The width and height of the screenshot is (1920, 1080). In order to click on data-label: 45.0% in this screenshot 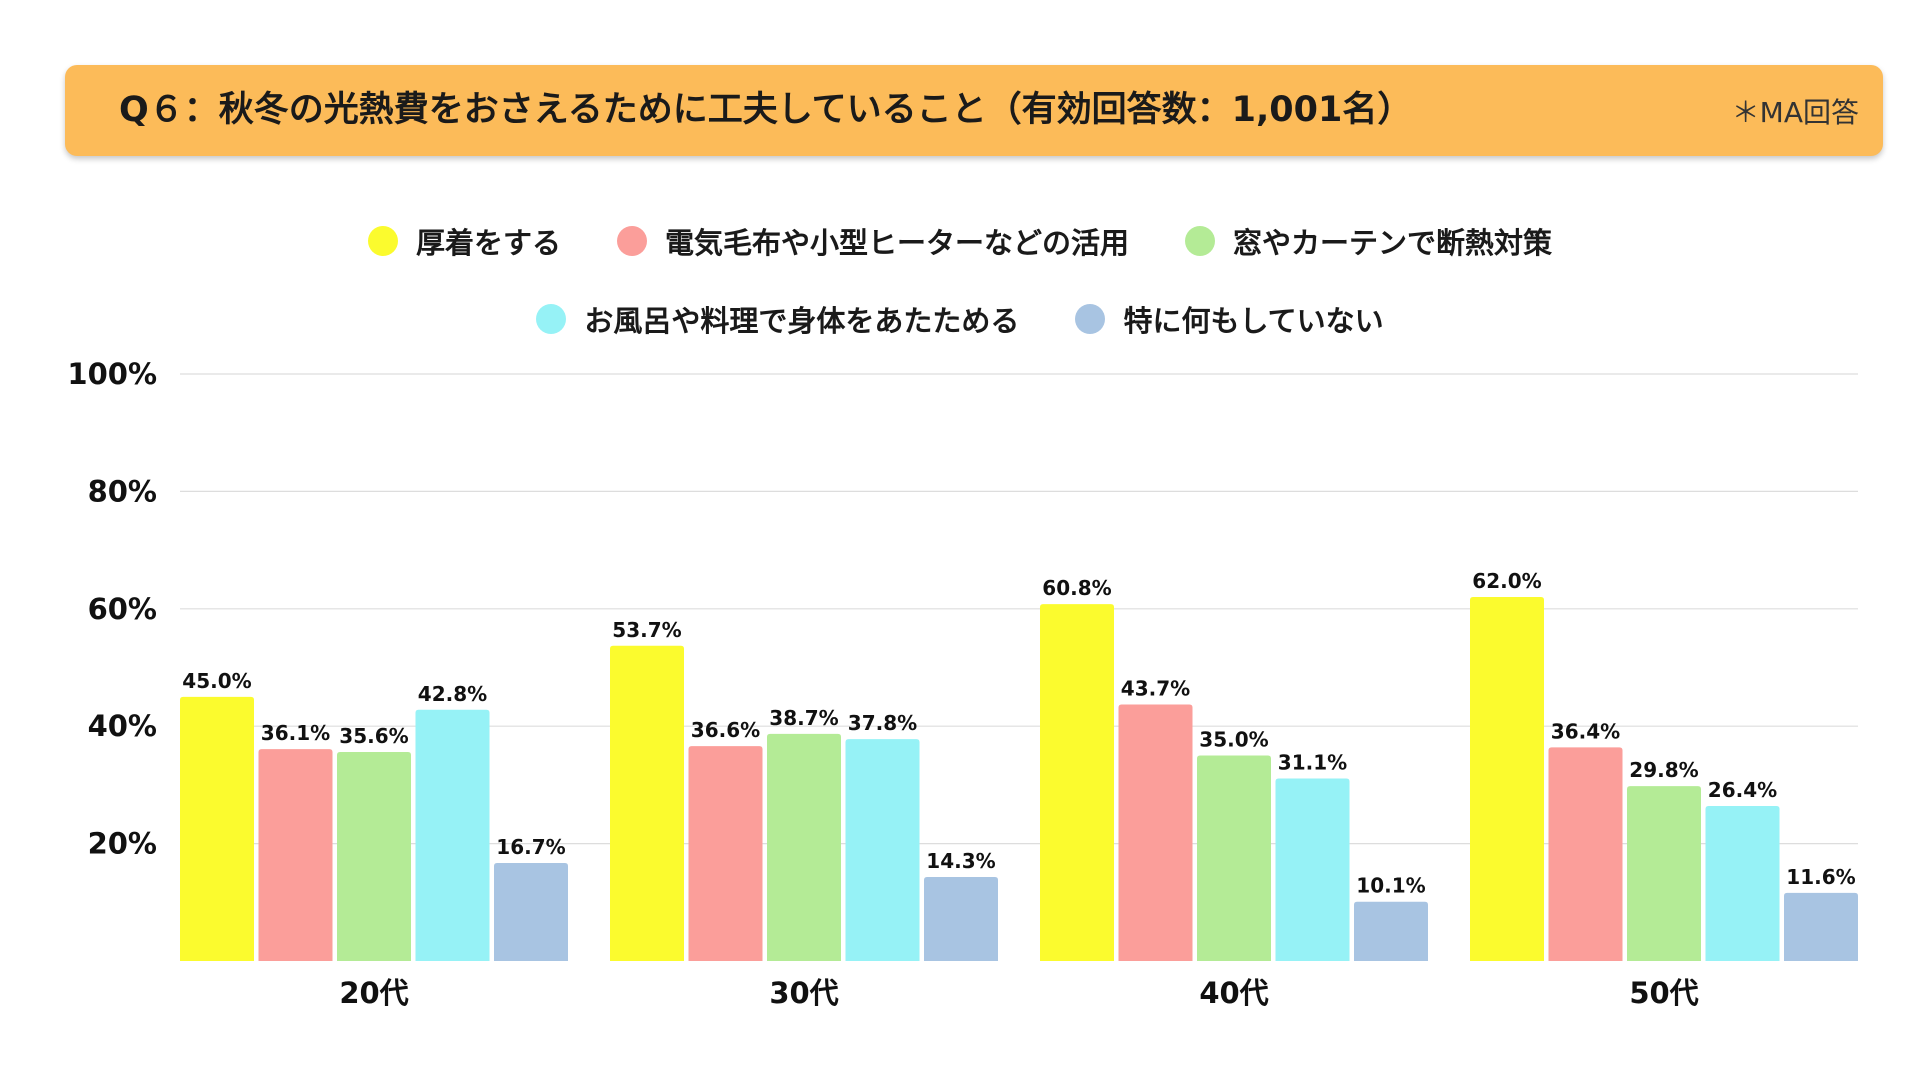, I will do `click(216, 681)`.